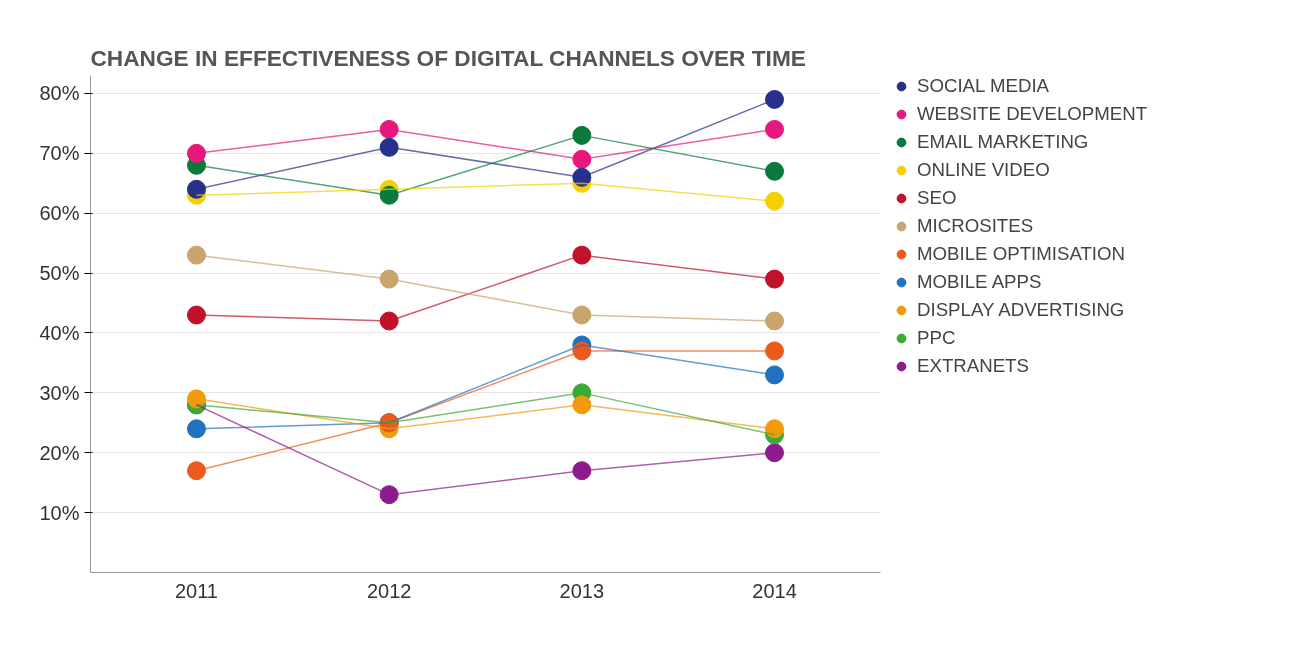  What do you see at coordinates (1021, 254) in the screenshot?
I see `legend-label: MOBILE OPTIMISATION` at bounding box center [1021, 254].